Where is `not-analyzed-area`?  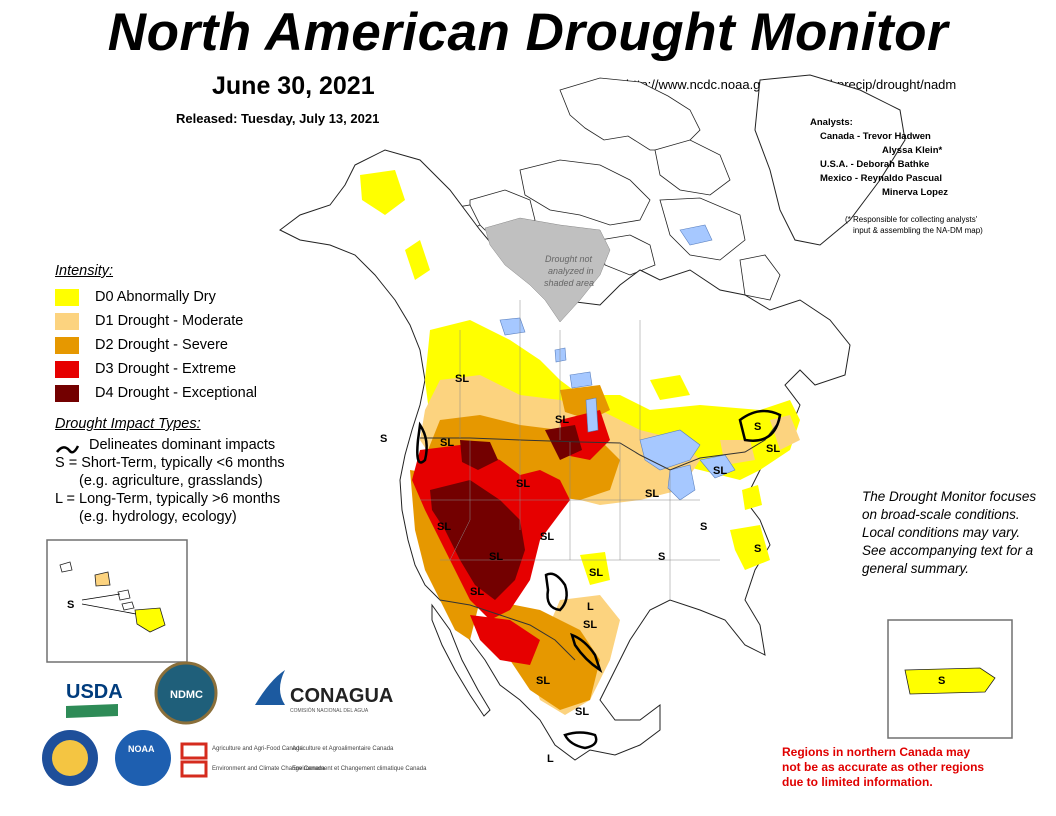
not-analyzed-area is located at coordinates (547, 270).